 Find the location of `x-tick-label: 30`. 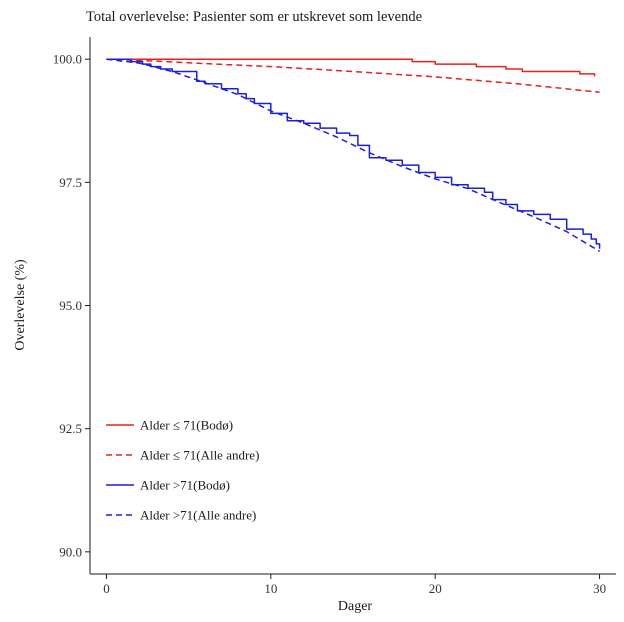

x-tick-label: 30 is located at coordinates (599, 588).